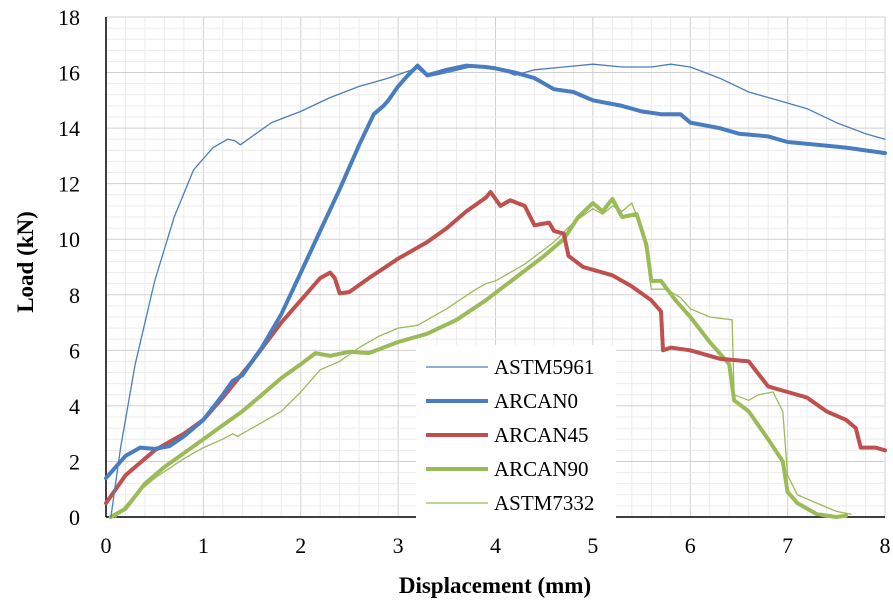  What do you see at coordinates (69, 128) in the screenshot?
I see `y-tick-label: 14` at bounding box center [69, 128].